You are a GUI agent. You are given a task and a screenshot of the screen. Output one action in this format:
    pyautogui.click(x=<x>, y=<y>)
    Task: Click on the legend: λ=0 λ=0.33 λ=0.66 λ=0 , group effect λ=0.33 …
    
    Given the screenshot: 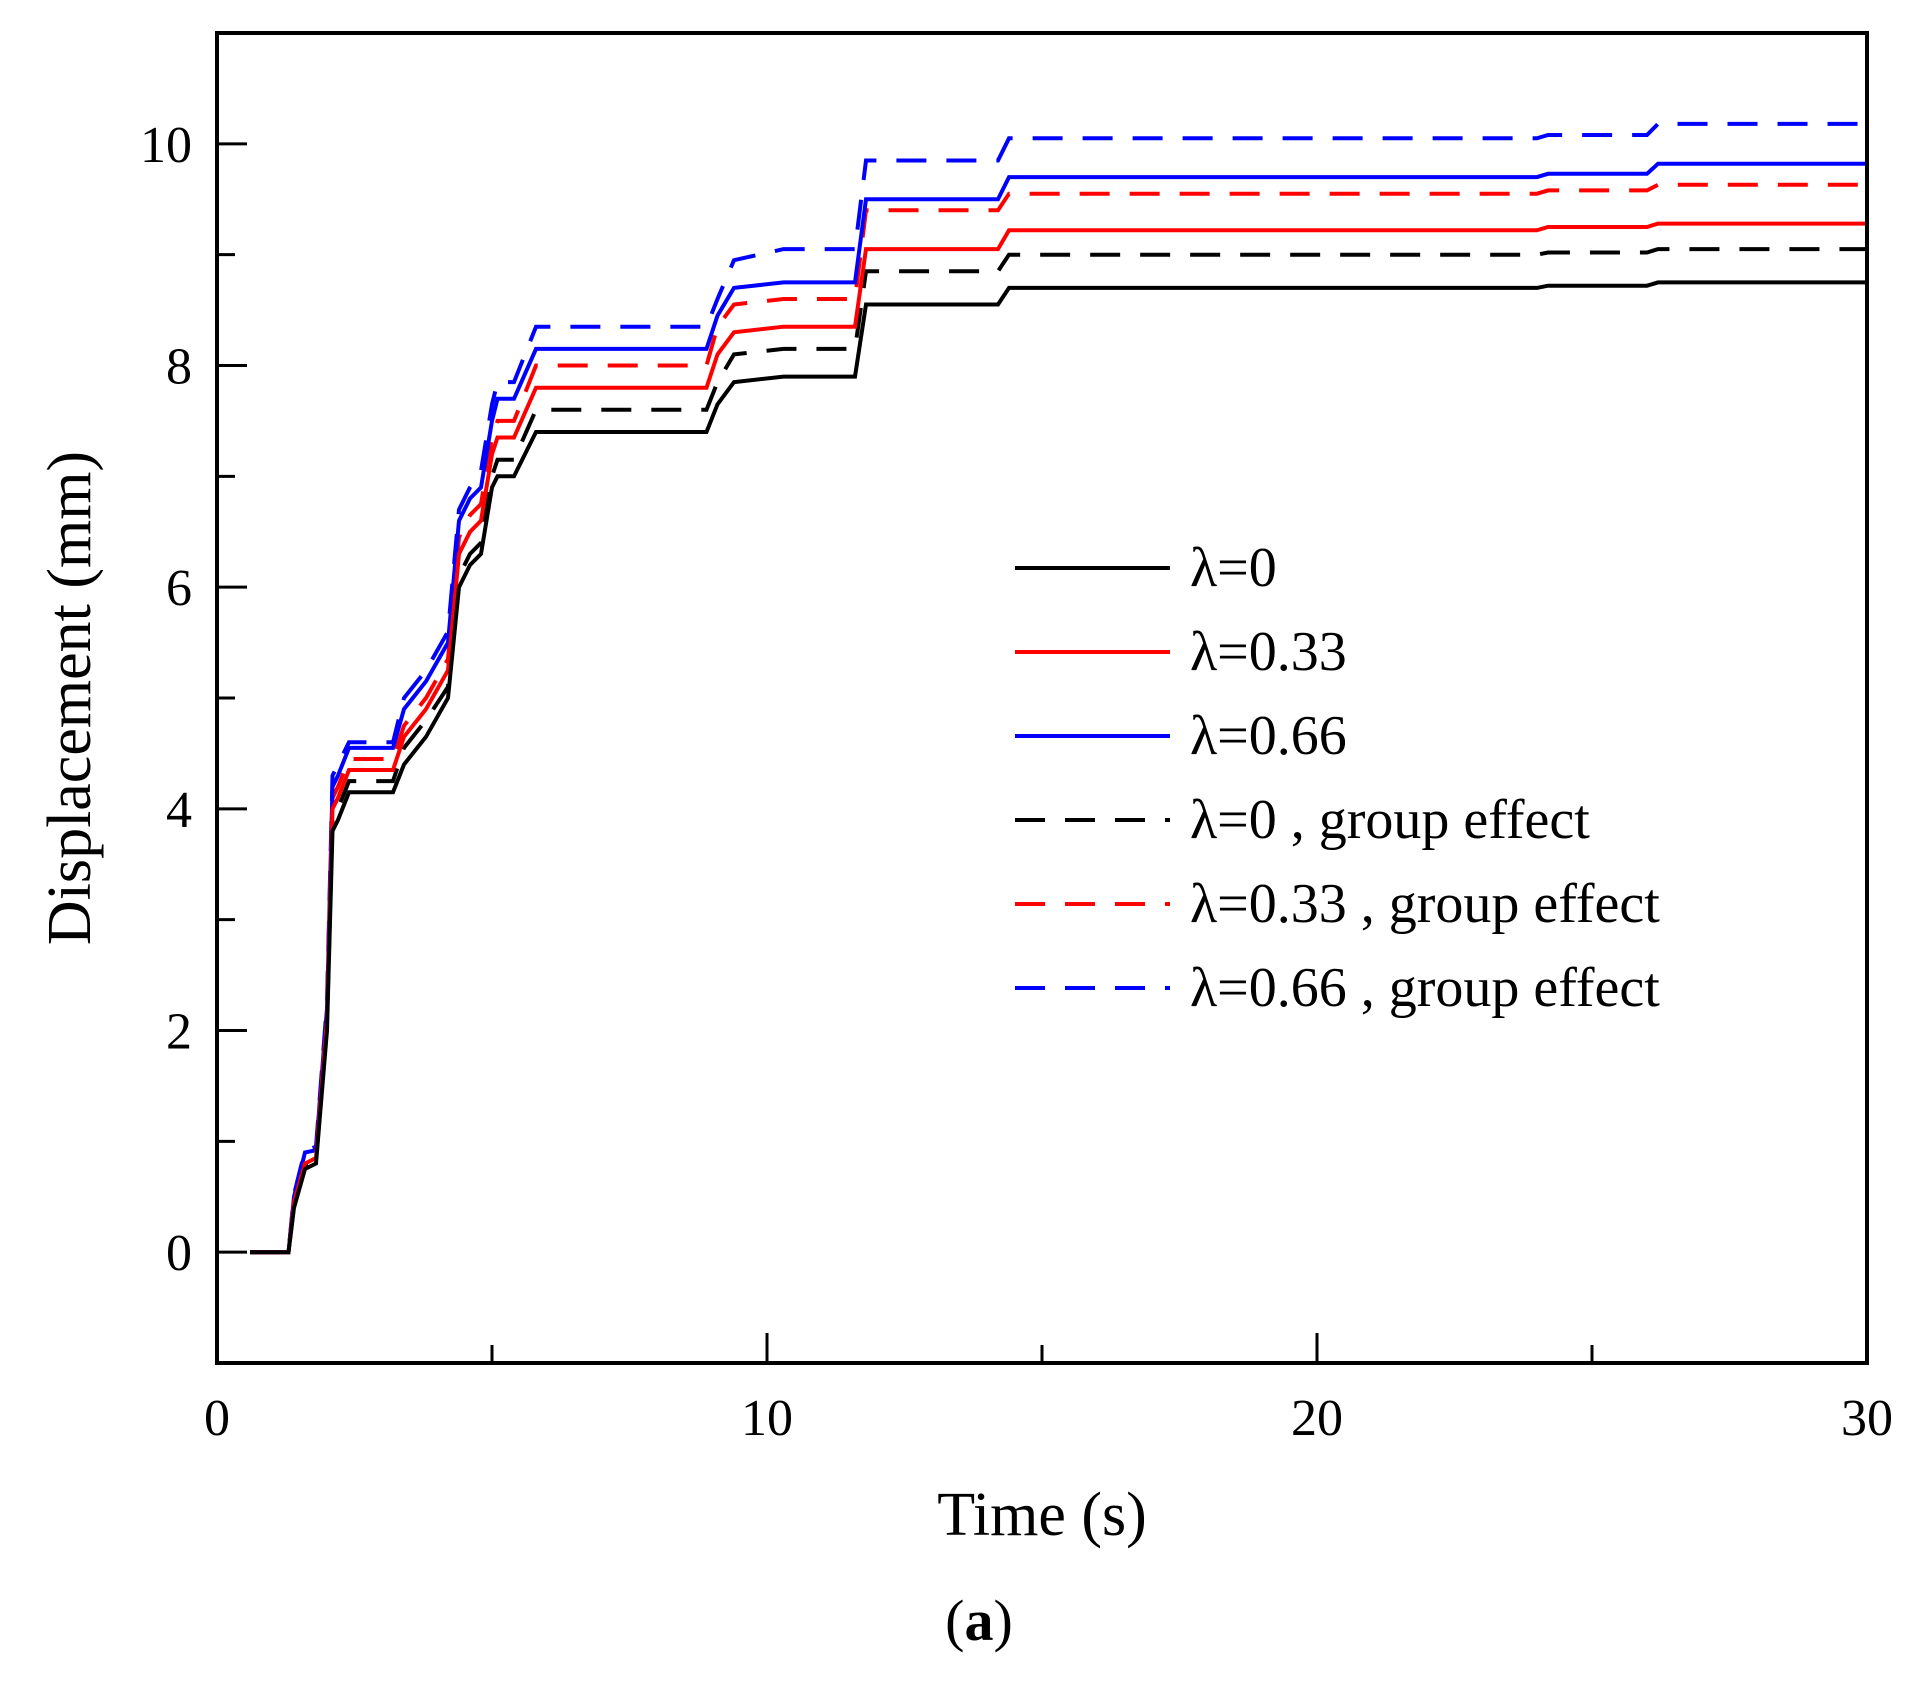 What is the action you would take?
    pyautogui.click(x=1337, y=778)
    